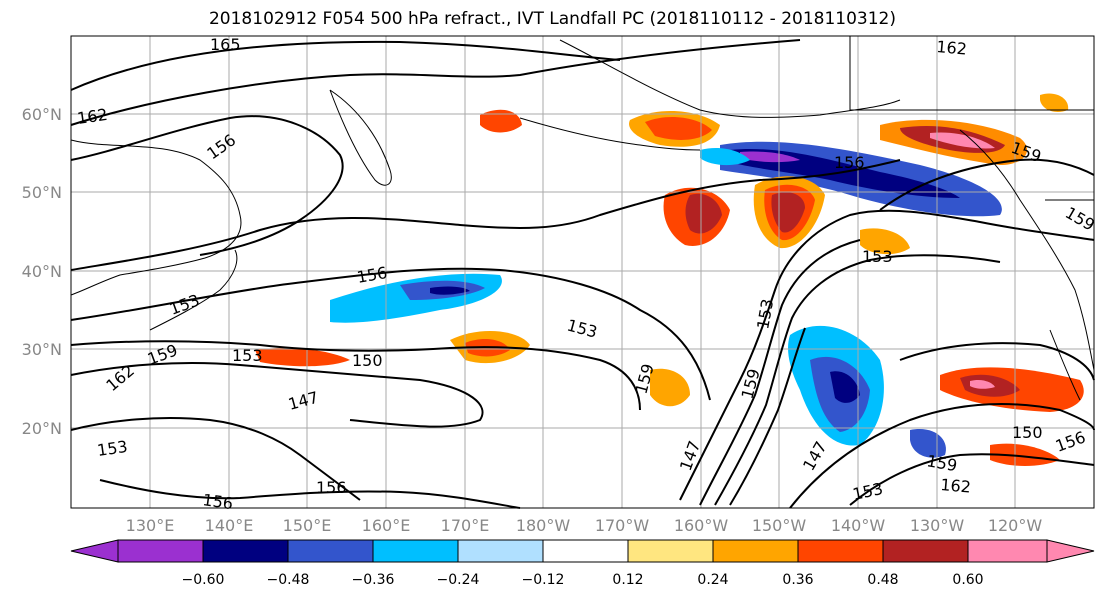 The width and height of the screenshot is (1105, 601). Describe the element at coordinates (193, 290) in the screenshot. I see `coastline-japan` at that location.